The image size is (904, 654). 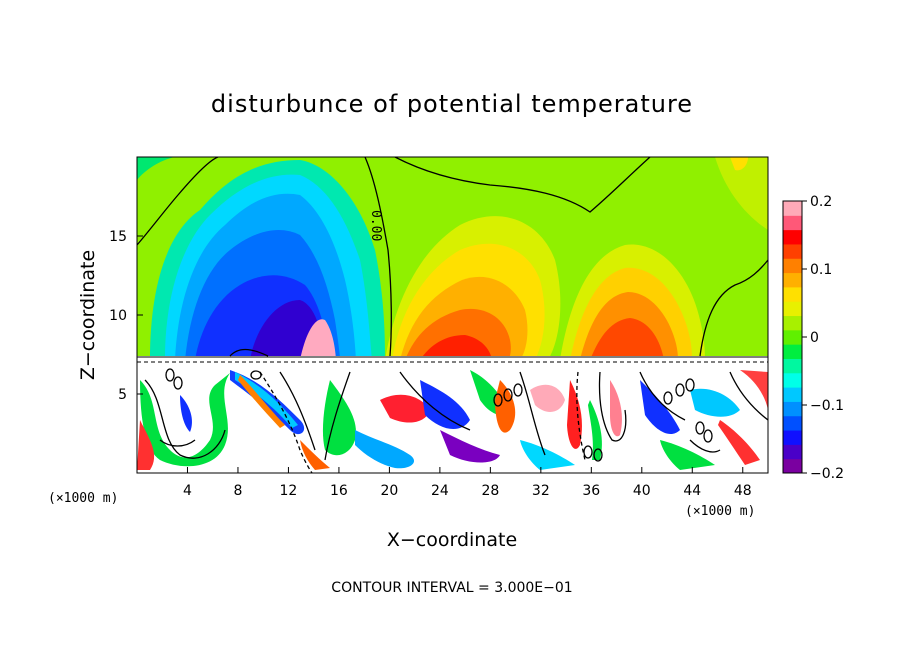 What do you see at coordinates (720, 511) in the screenshot?
I see `x-unit-label-right: (×1000 m)` at bounding box center [720, 511].